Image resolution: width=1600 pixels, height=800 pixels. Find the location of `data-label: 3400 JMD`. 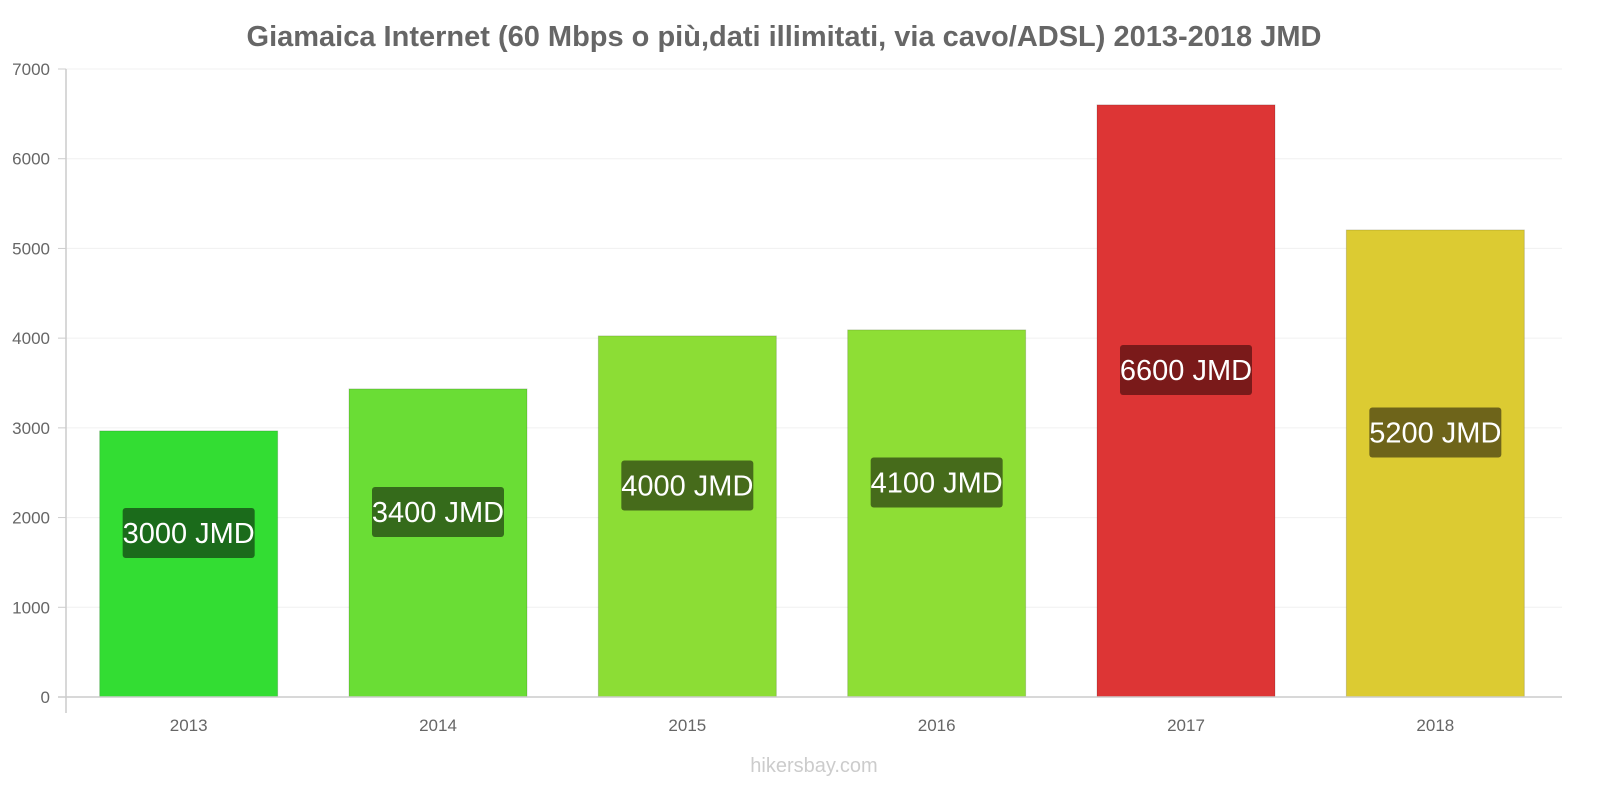

data-label: 3400 JMD is located at coordinates (438, 513).